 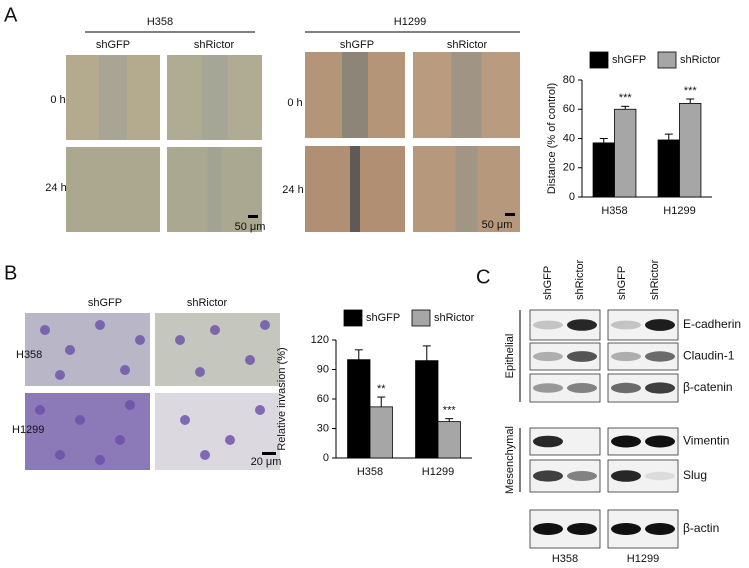 What do you see at coordinates (266, 462) in the screenshot?
I see `label: 20 μm` at bounding box center [266, 462].